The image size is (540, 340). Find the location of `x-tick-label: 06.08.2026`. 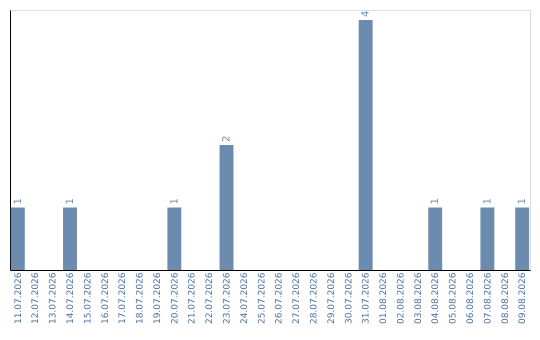

x-tick-label: 06.08.2026 is located at coordinates (471, 298).